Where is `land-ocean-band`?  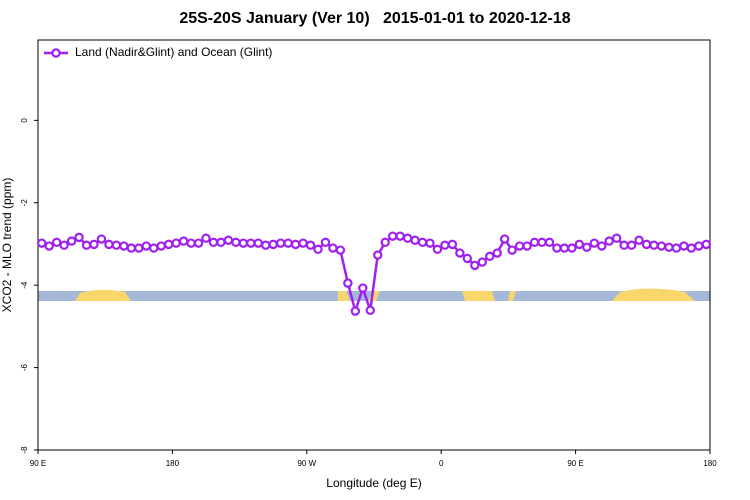 land-ocean-band is located at coordinates (374, 294).